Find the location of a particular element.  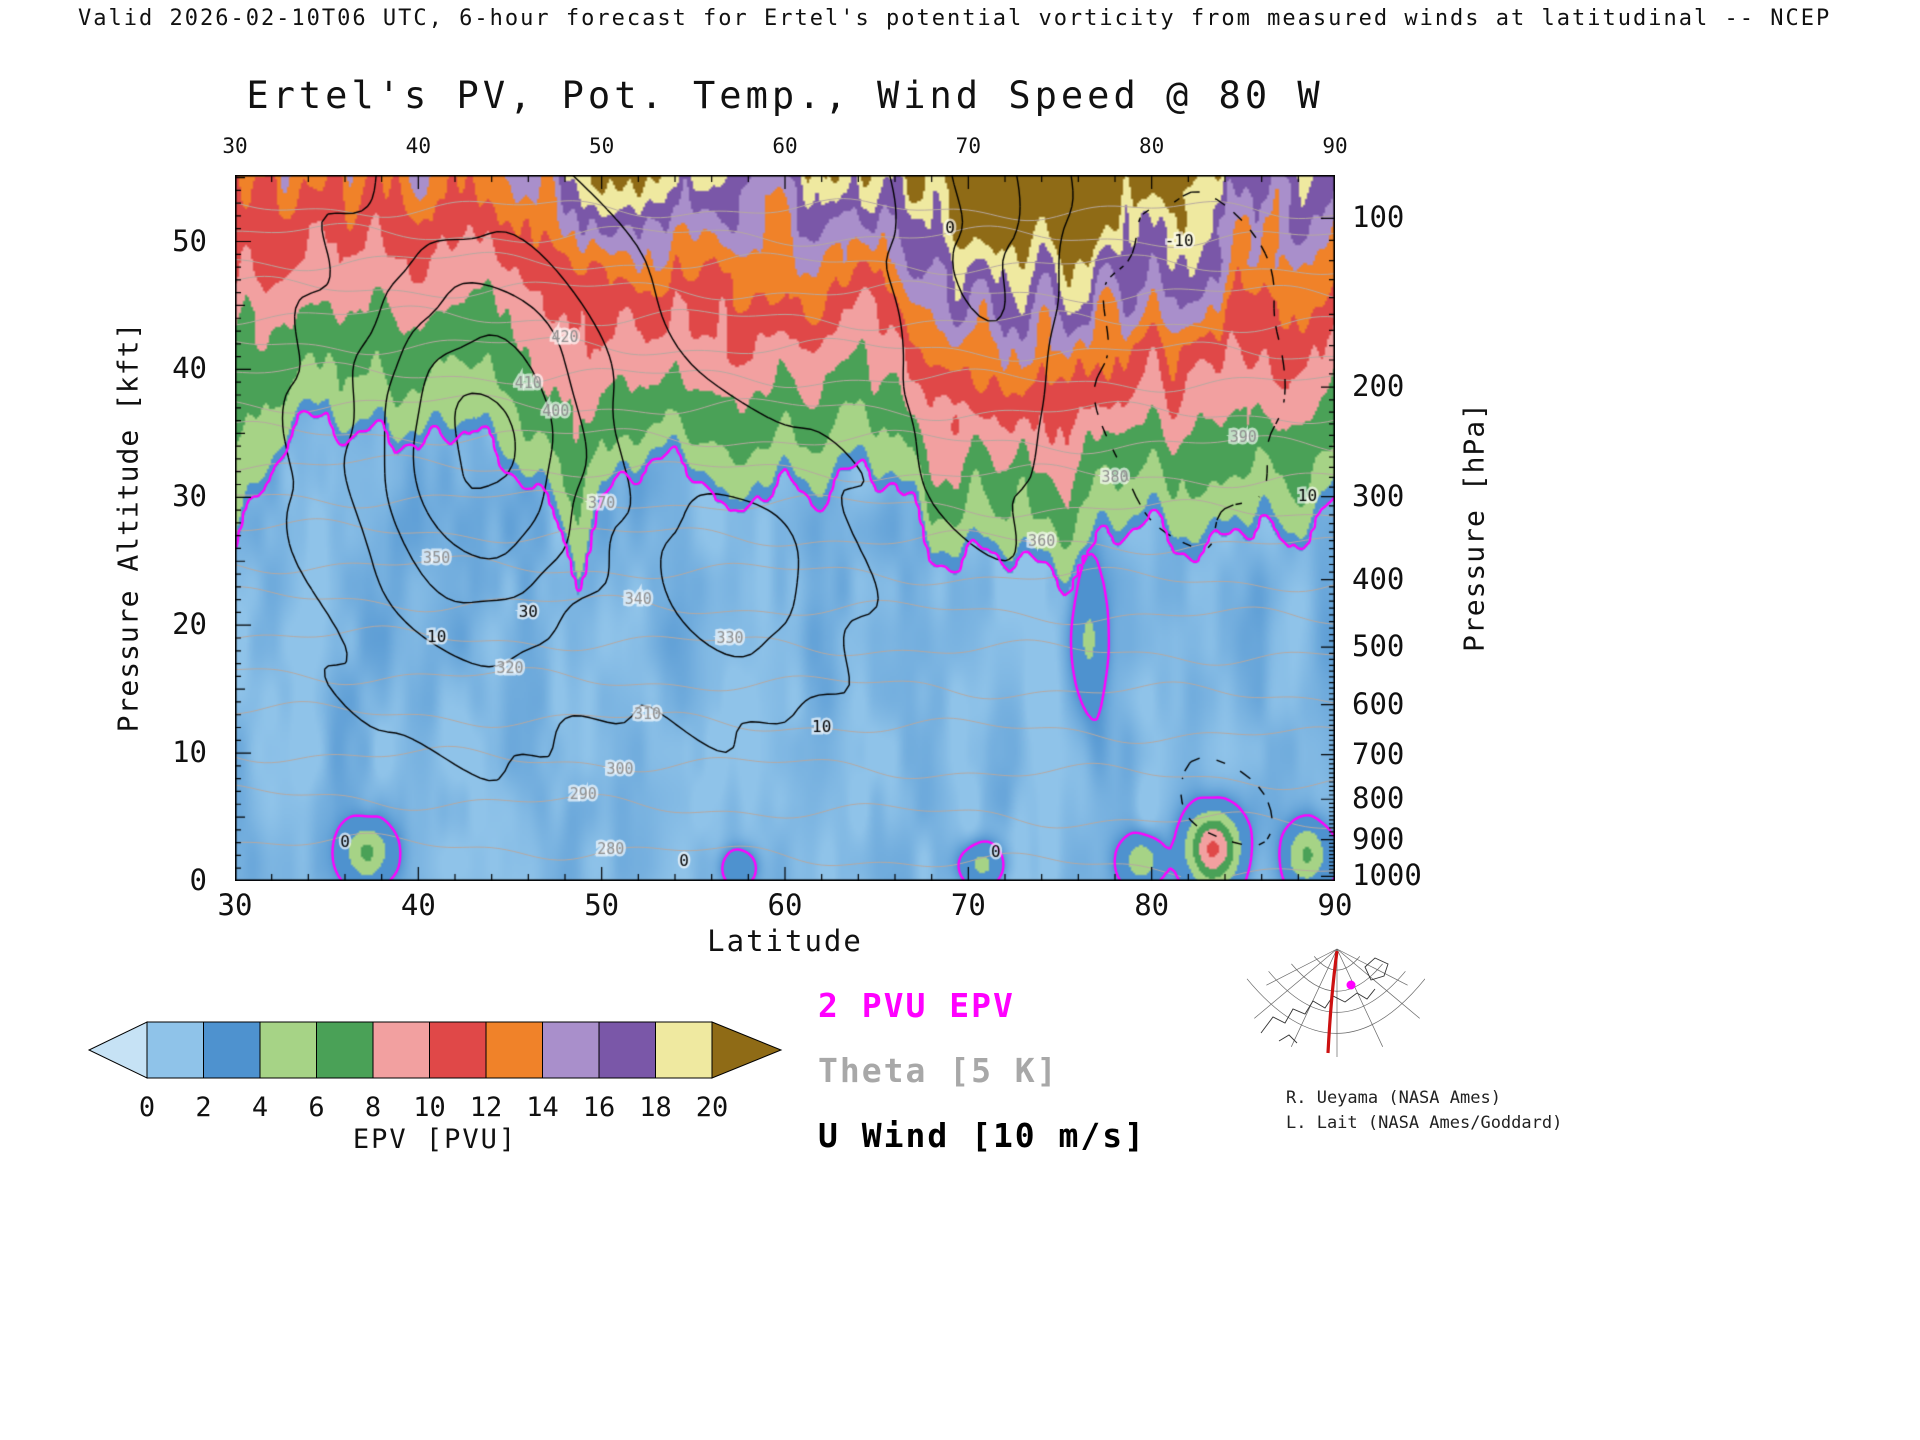

x-top-tick-label: 50 is located at coordinates (602, 146).